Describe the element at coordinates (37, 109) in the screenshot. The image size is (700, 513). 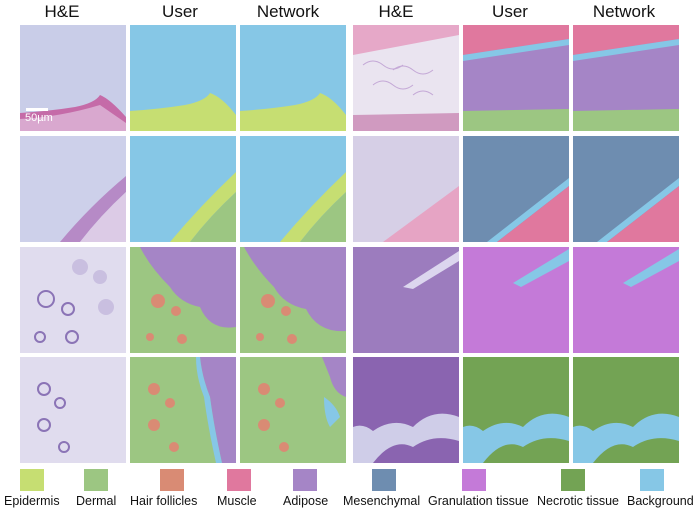
I see `scale-bar` at that location.